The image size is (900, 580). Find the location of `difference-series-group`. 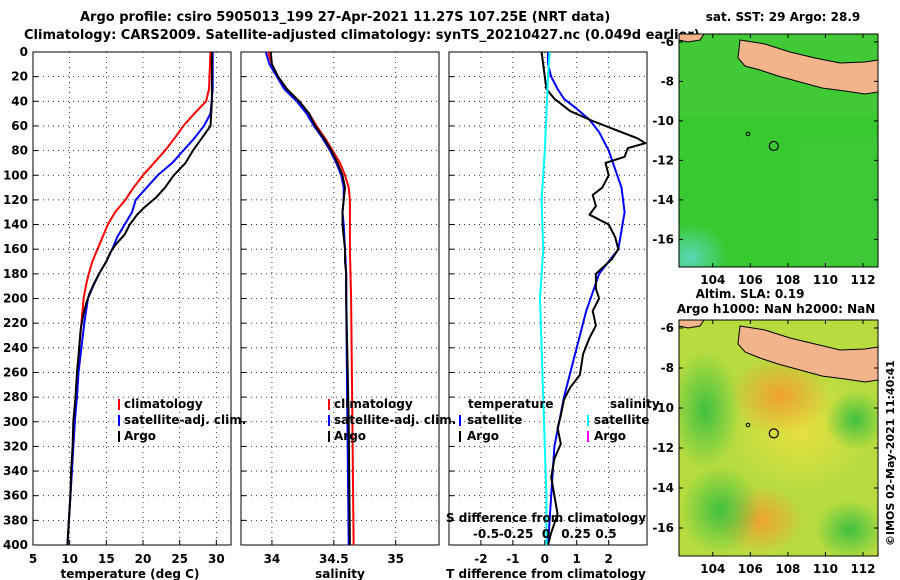

difference-series-group is located at coordinates (593, 298).